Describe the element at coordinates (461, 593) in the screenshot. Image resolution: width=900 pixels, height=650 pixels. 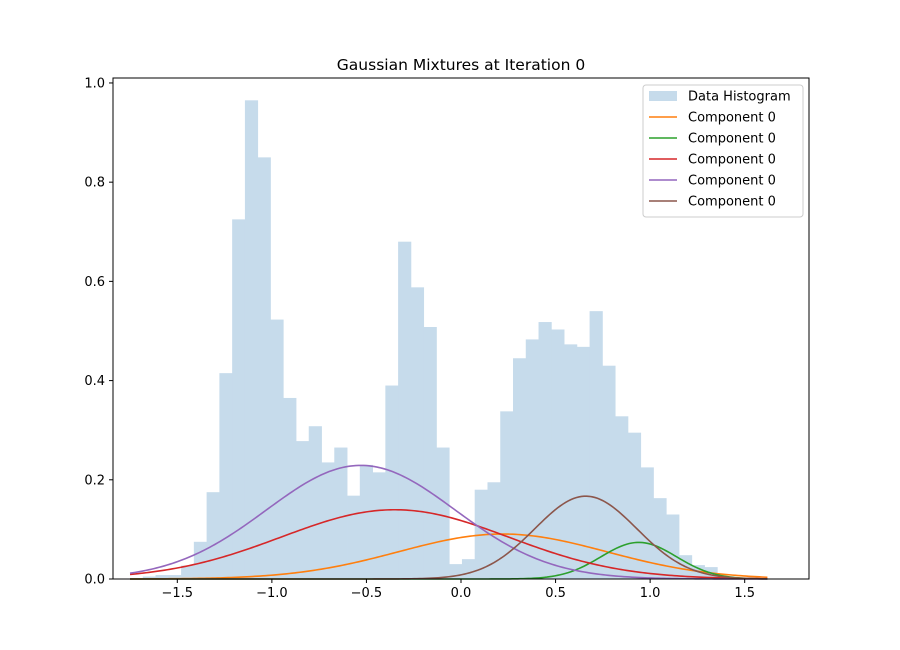
I see `x-tick-label: 0.0` at that location.